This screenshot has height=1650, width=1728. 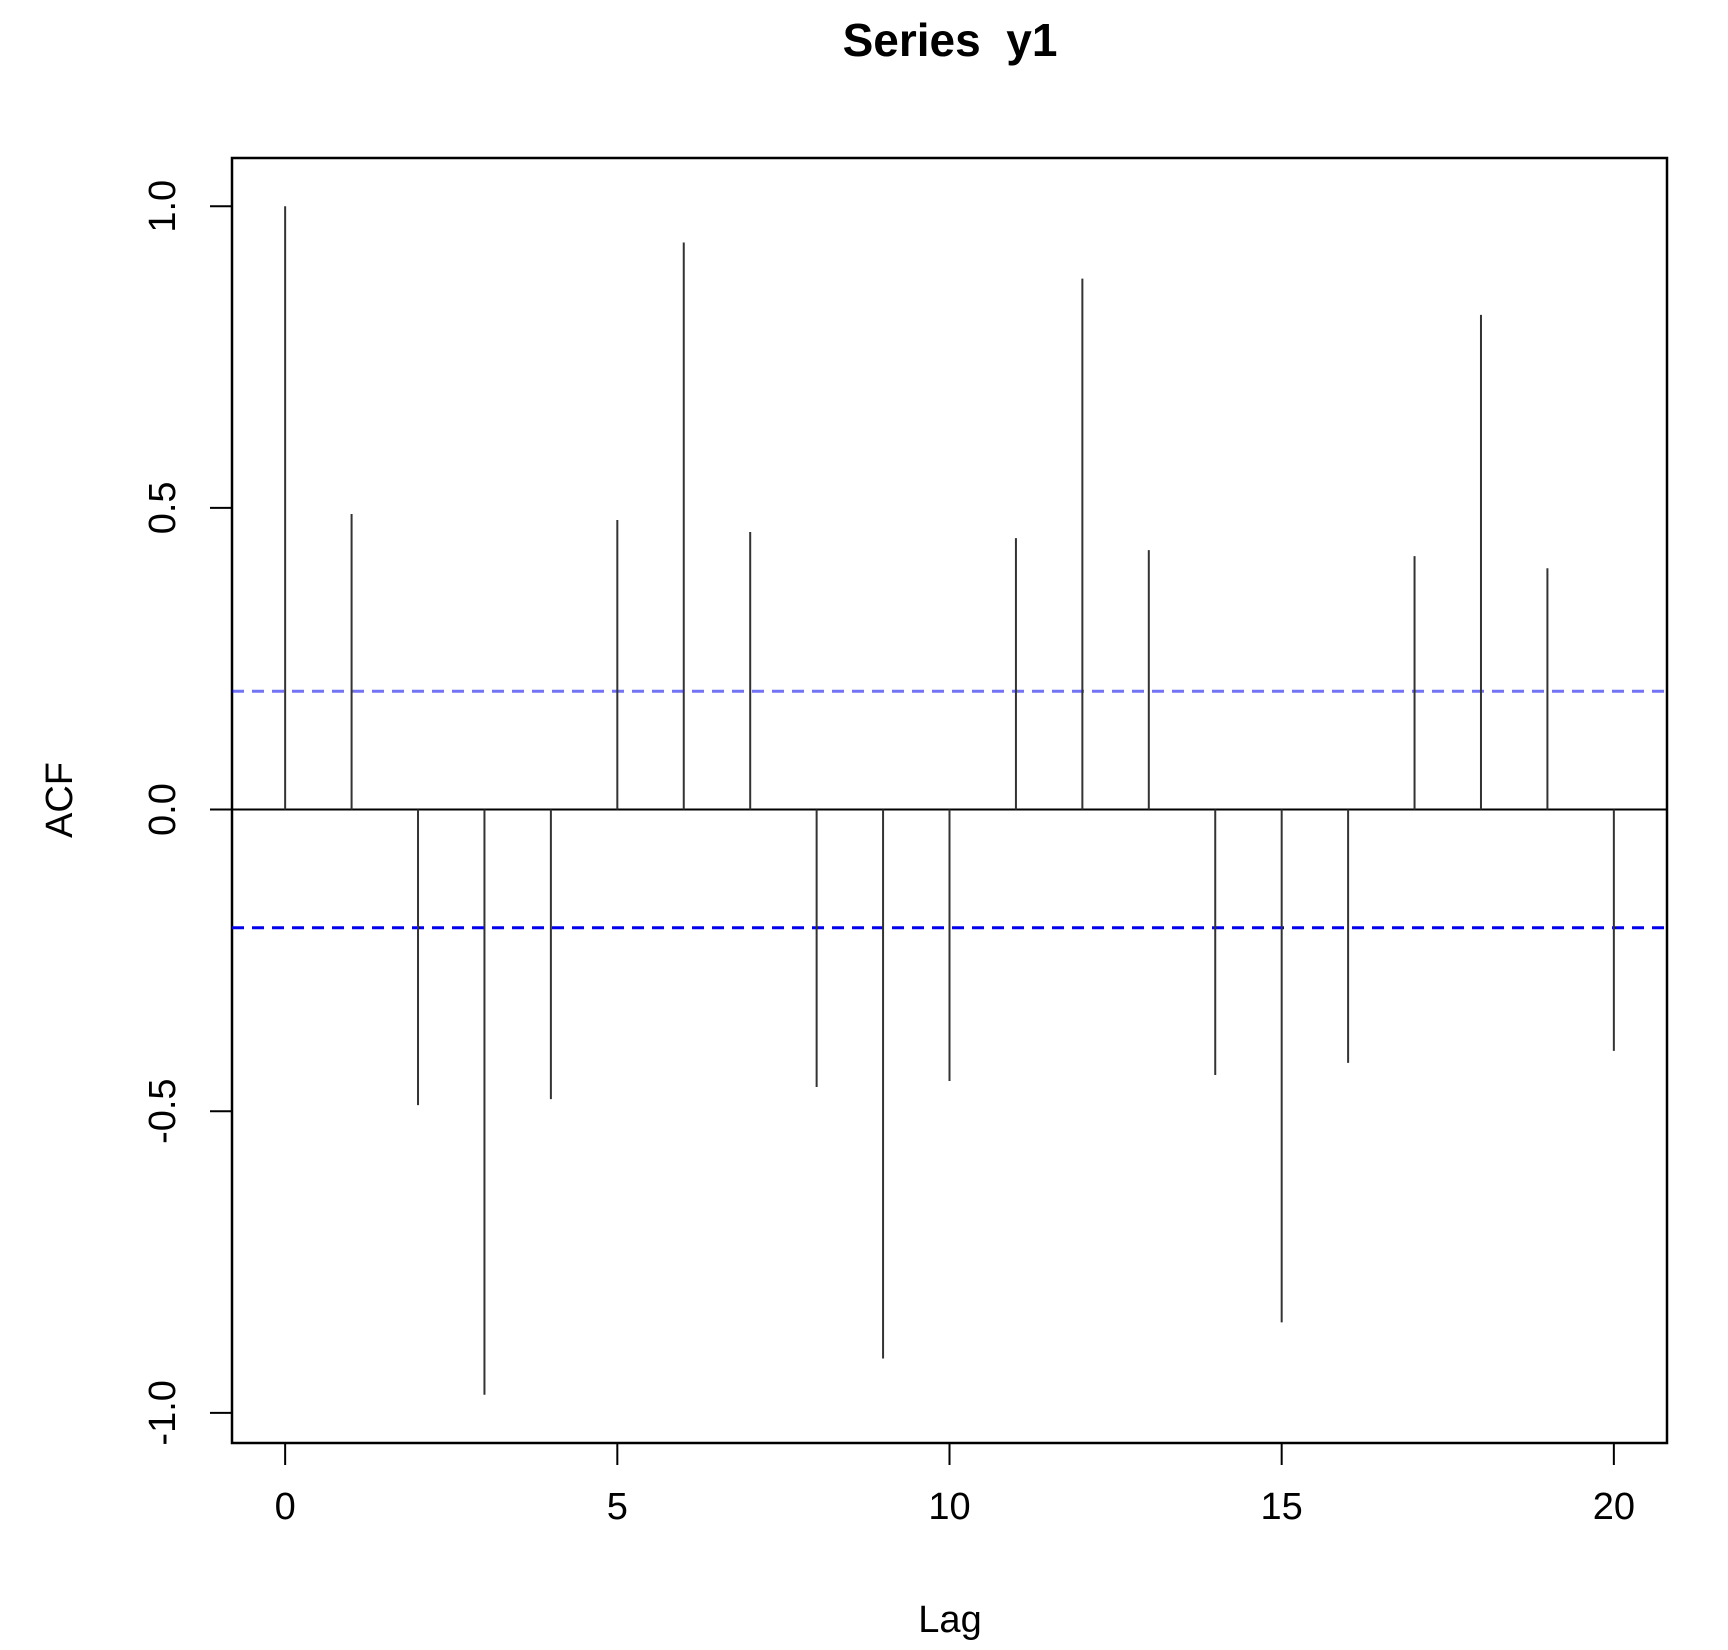 I want to click on y-tick-label: -0.5, so click(x=163, y=1110).